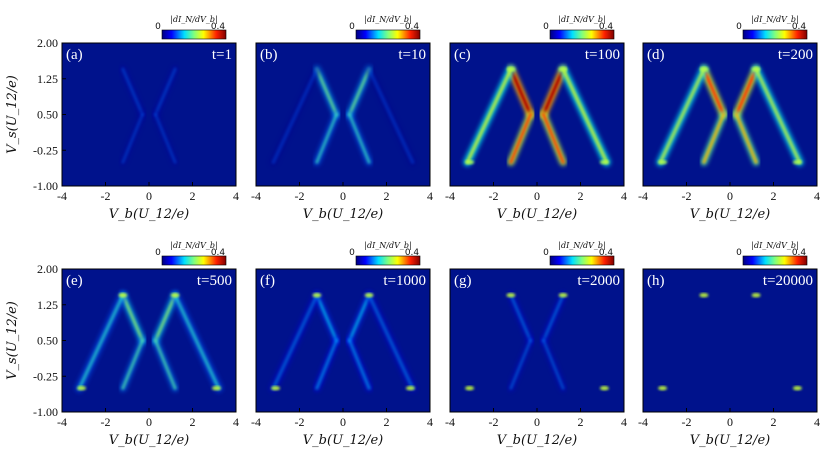 This screenshot has height=456, width=831. Describe the element at coordinates (222, 55) in the screenshot. I see `panel-time-label: t=1` at that location.